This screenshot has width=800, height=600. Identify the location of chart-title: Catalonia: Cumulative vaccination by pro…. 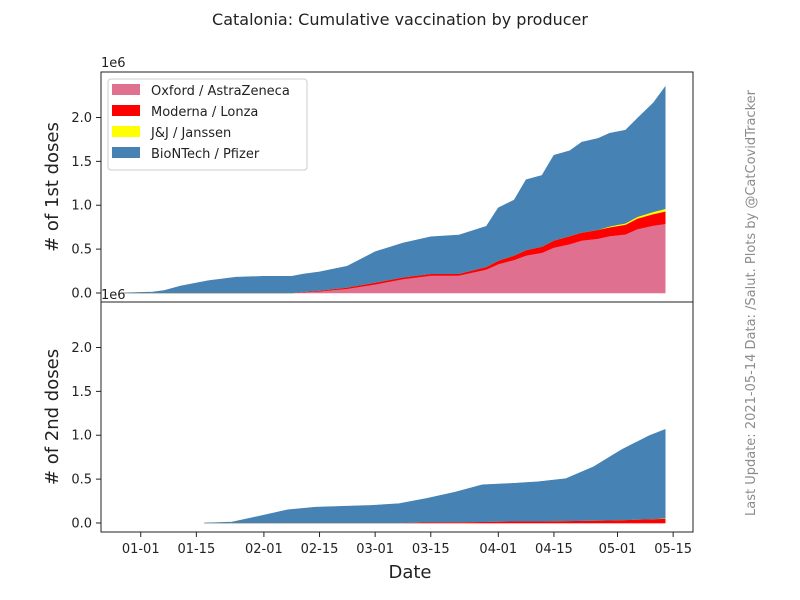
(400, 19).